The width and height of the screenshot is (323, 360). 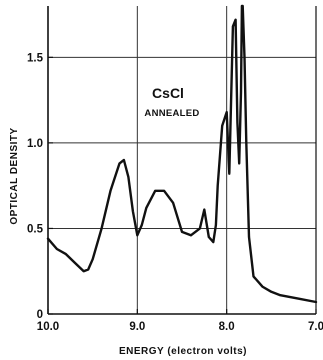 I want to click on x-tick-label: 8.0, so click(x=227, y=327).